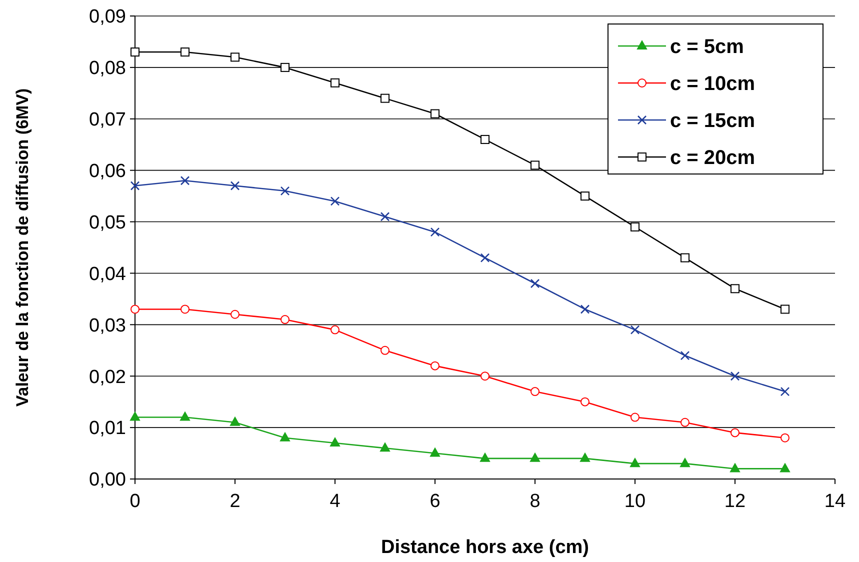 Image resolution: width=859 pixels, height=562 pixels. I want to click on y-tick-label: 0,02, so click(107, 377).